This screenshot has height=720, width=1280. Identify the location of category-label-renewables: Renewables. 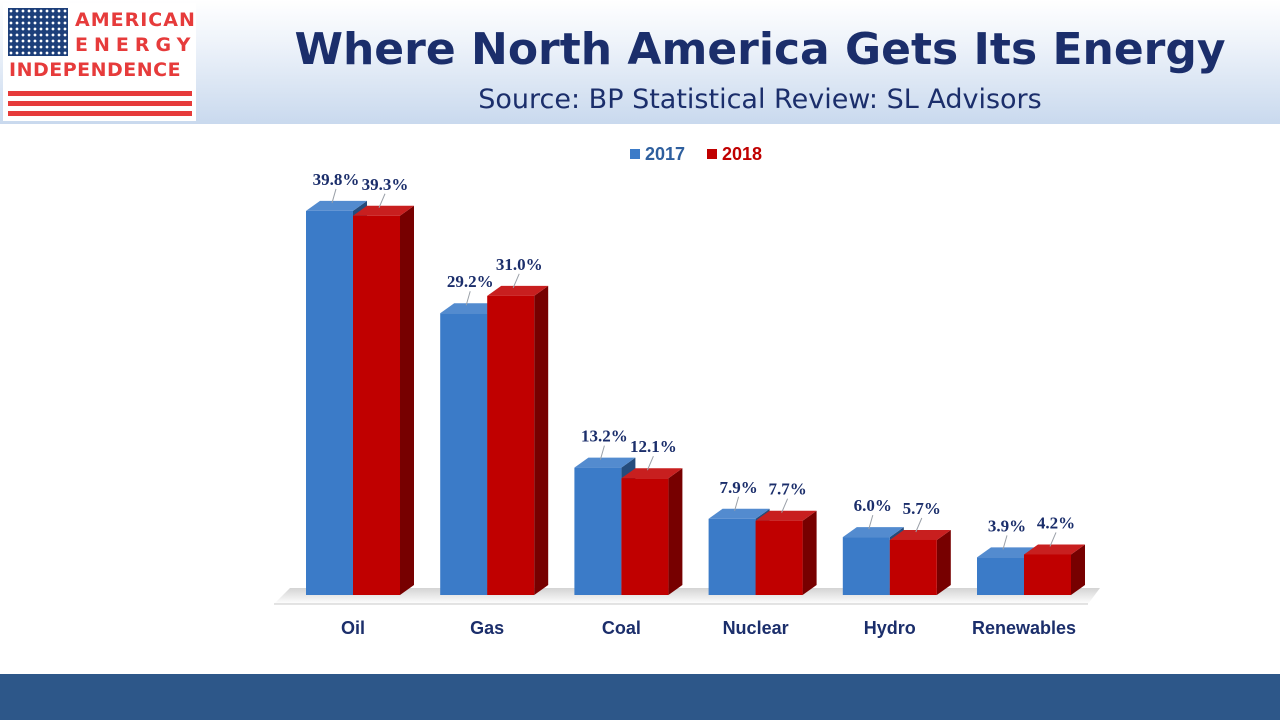
(1024, 628).